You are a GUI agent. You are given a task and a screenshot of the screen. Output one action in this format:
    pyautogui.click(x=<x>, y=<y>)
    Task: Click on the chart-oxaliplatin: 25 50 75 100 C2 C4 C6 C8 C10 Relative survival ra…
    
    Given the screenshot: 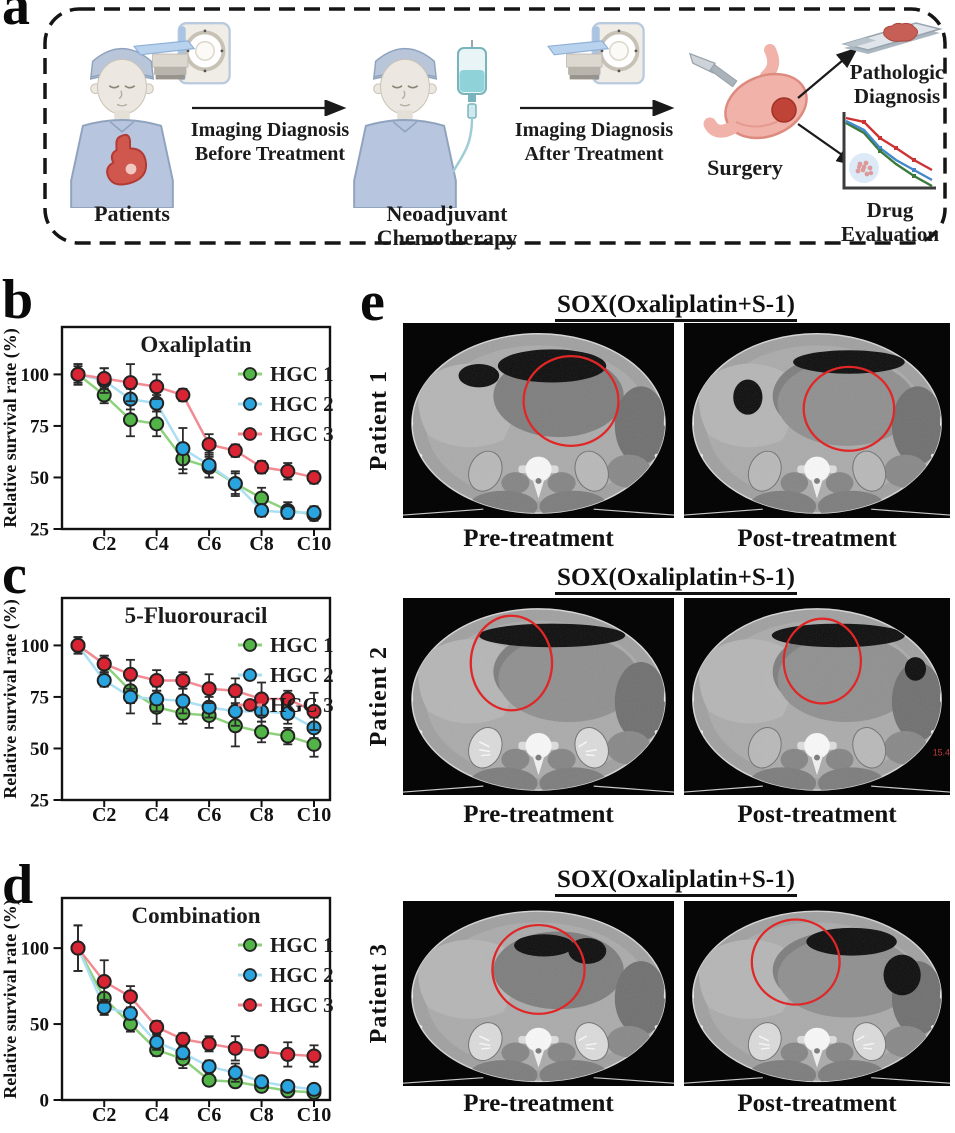 What is the action you would take?
    pyautogui.click(x=180, y=422)
    